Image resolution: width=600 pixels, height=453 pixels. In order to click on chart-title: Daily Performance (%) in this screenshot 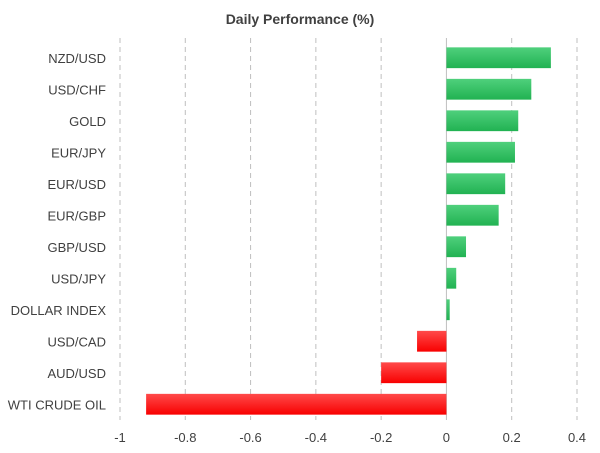, I will do `click(300, 19)`.